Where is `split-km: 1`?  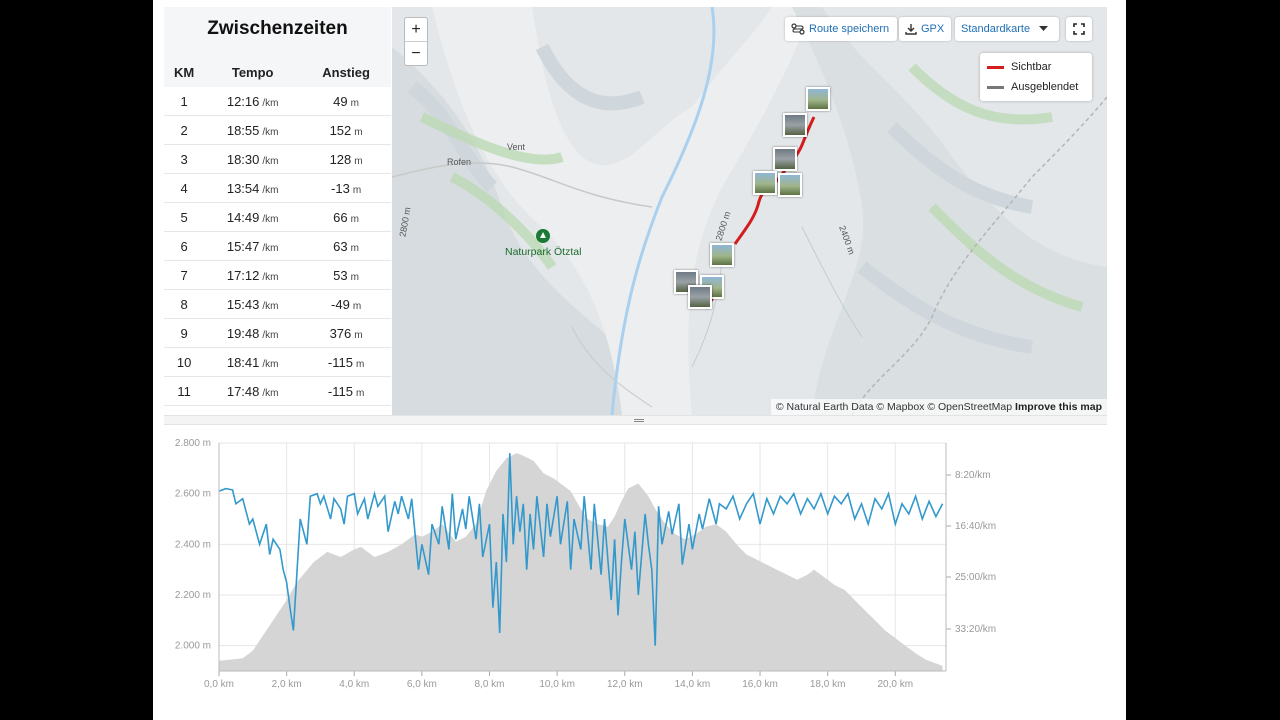
split-km: 1 is located at coordinates (184, 101).